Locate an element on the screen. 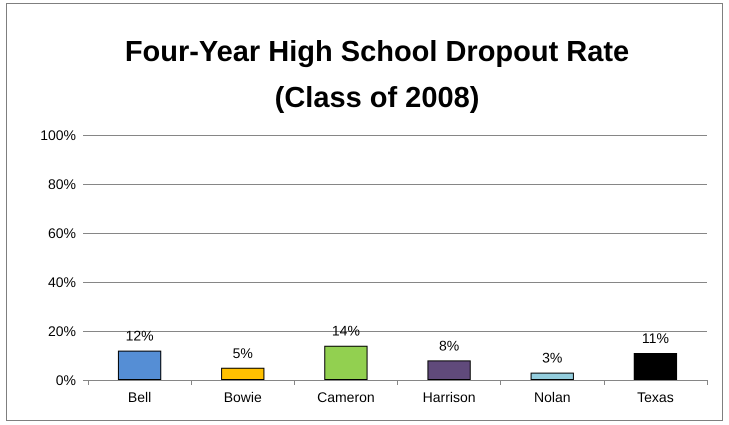  data-label: 12% is located at coordinates (140, 336).